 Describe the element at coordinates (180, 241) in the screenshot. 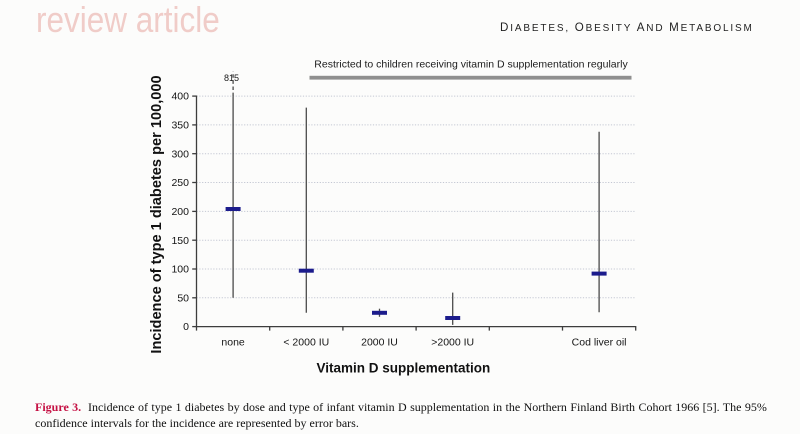

I see `svg-text: 150` at that location.